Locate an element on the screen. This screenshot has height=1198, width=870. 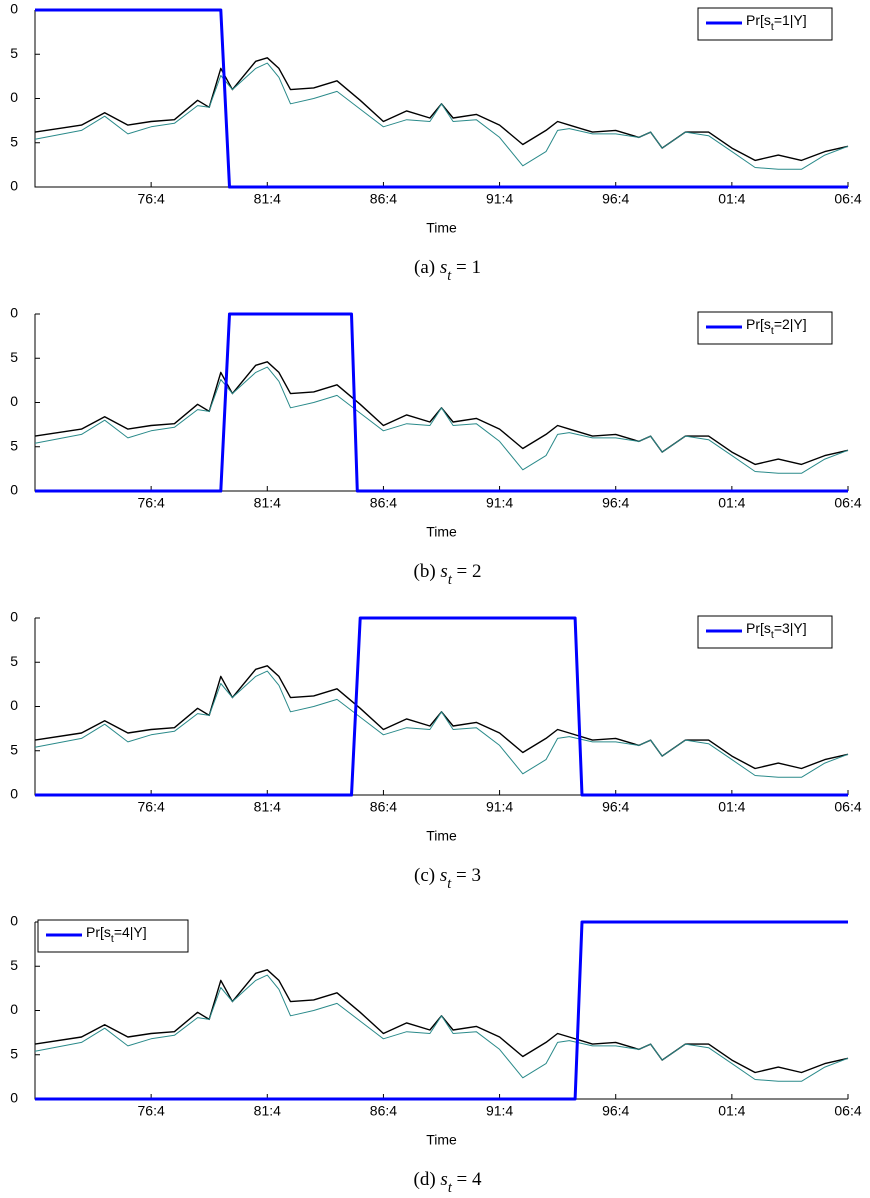
legend: Pr[st​=1|Y] is located at coordinates (765, 24).